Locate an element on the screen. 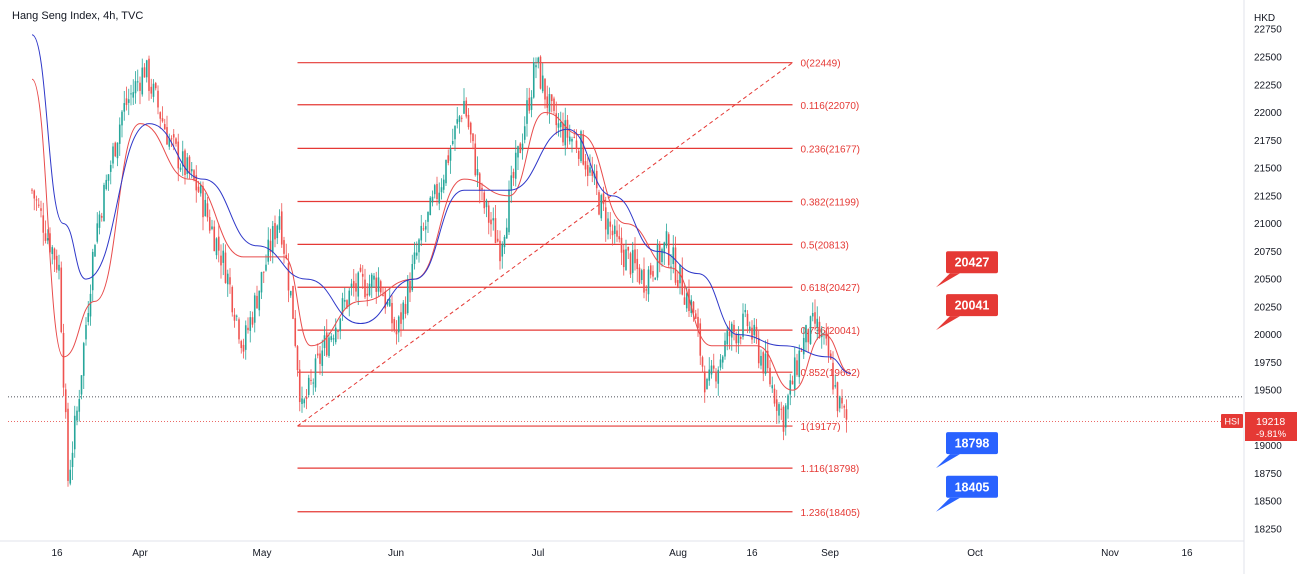 This screenshot has width=1306, height=574. y-tick-label: 18500 is located at coordinates (1268, 502).